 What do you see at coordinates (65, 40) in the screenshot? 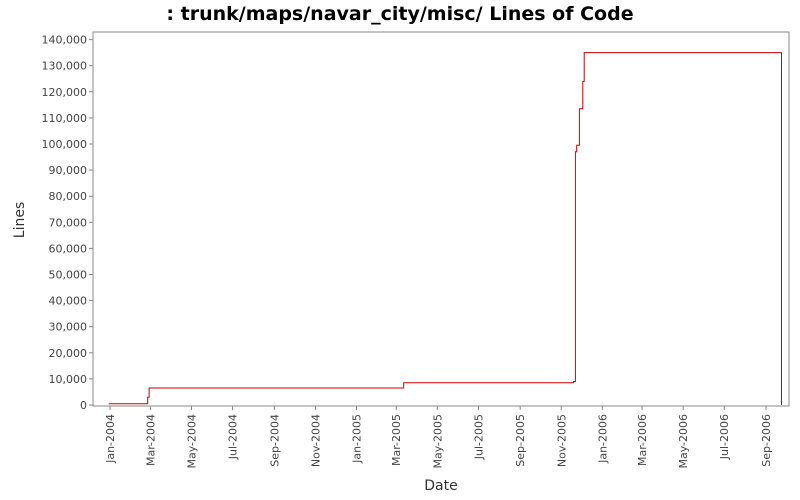
I see `y-tick-label: 140,000` at bounding box center [65, 40].